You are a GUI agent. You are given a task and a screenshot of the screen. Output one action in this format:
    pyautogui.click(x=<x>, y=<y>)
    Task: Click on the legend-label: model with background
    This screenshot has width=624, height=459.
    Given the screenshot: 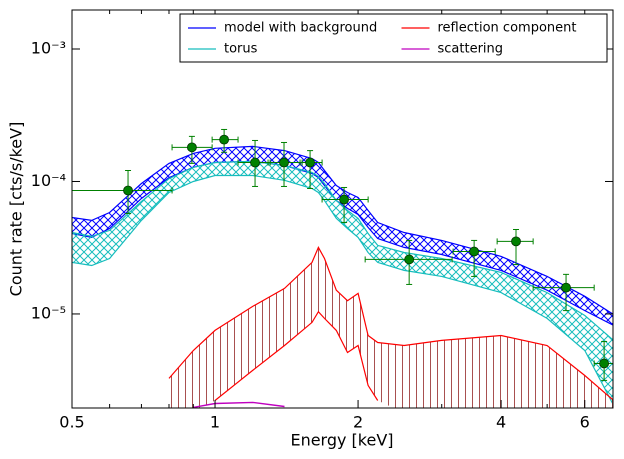 What is the action you would take?
    pyautogui.click(x=300, y=28)
    